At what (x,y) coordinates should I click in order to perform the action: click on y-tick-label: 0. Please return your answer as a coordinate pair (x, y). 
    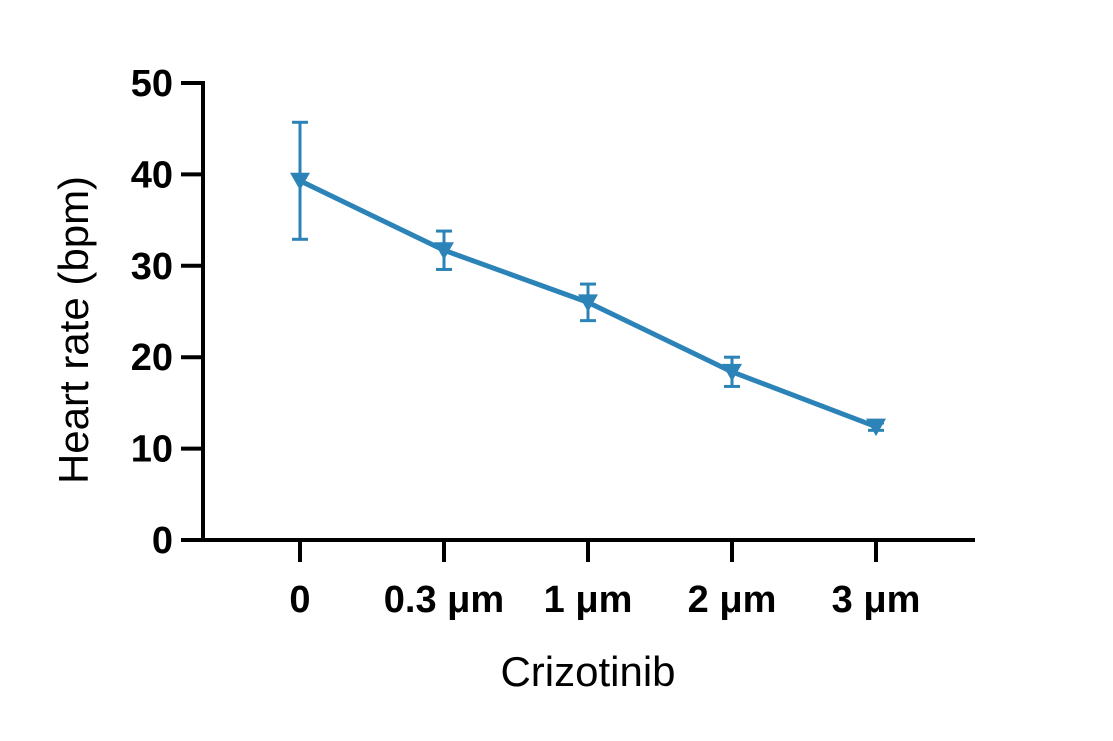
    Looking at the image, I should click on (162, 541).